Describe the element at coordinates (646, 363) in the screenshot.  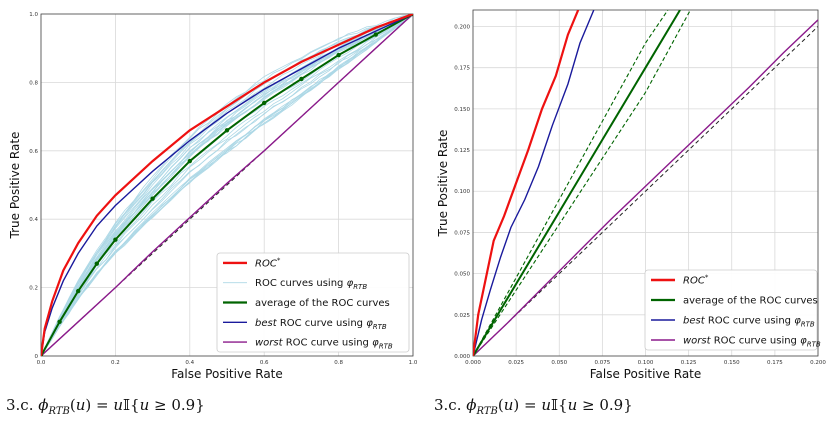
I see `x-tick-label: 0.100` at that location.